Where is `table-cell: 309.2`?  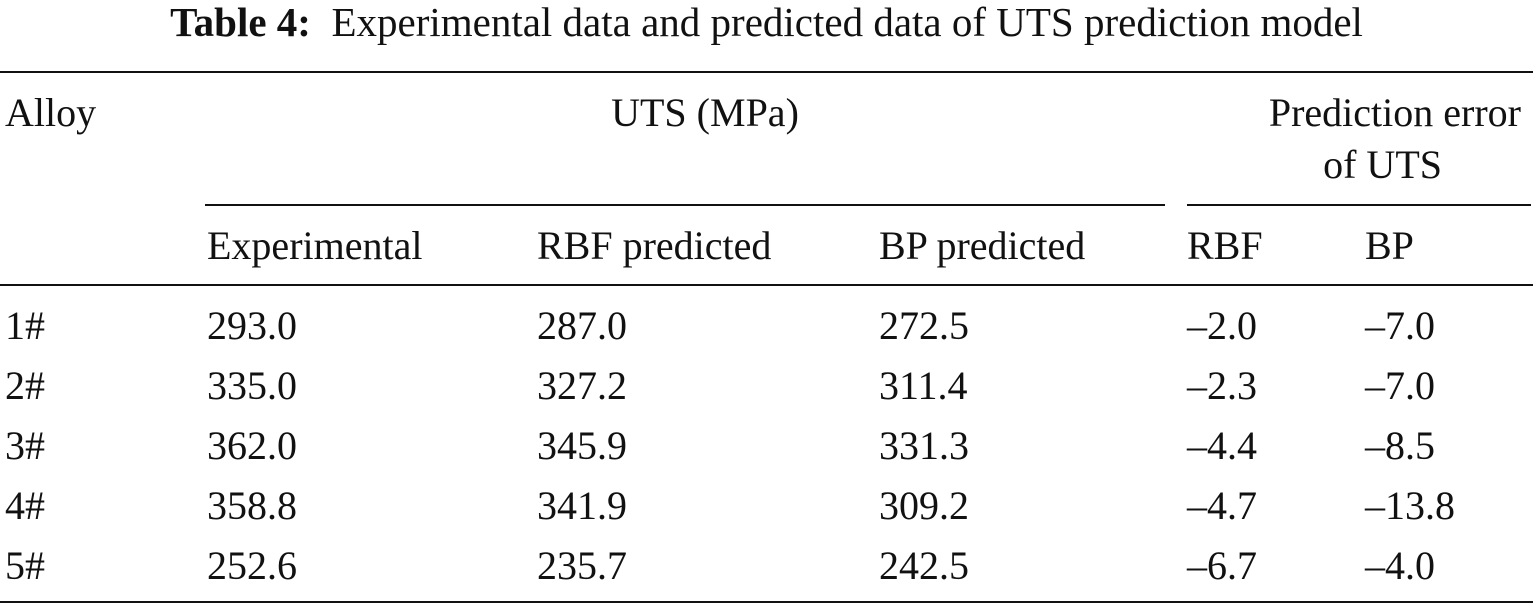
table-cell: 309.2 is located at coordinates (924, 505).